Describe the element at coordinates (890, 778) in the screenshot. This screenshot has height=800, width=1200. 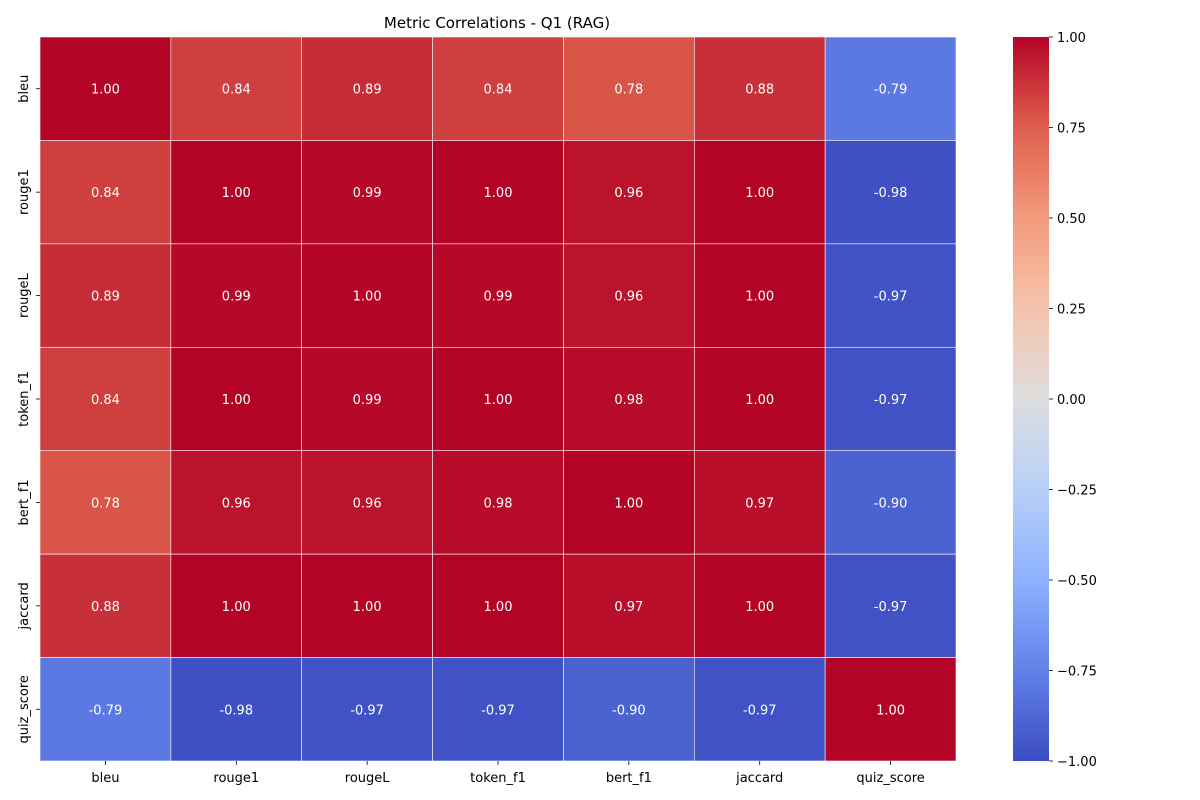
I see `x-tick-label: quiz_score` at that location.